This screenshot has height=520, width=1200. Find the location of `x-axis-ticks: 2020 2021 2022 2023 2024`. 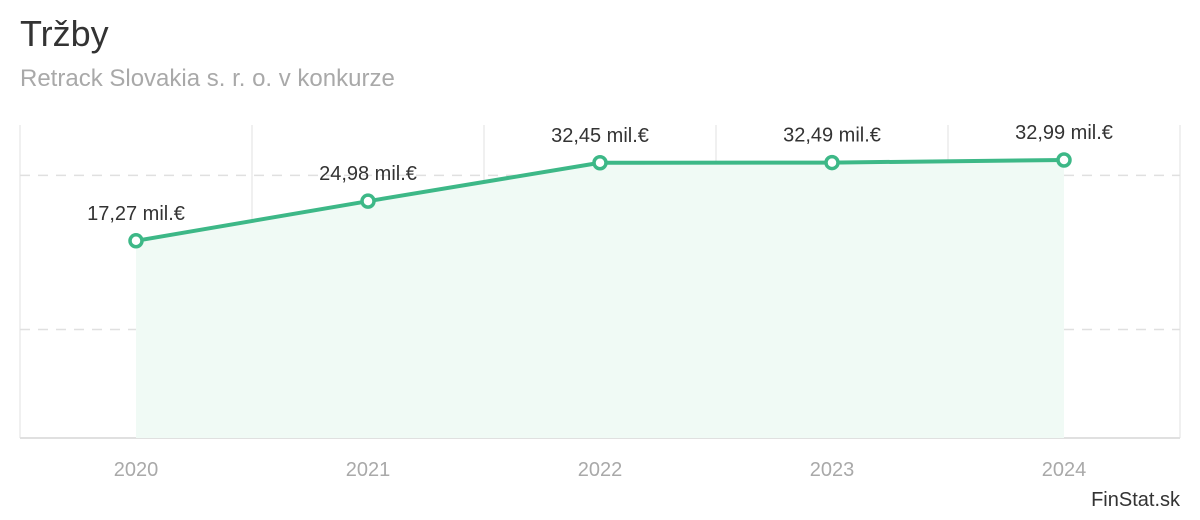

x-axis-ticks: 2020 2021 2022 2023 2024 is located at coordinates (600, 470).